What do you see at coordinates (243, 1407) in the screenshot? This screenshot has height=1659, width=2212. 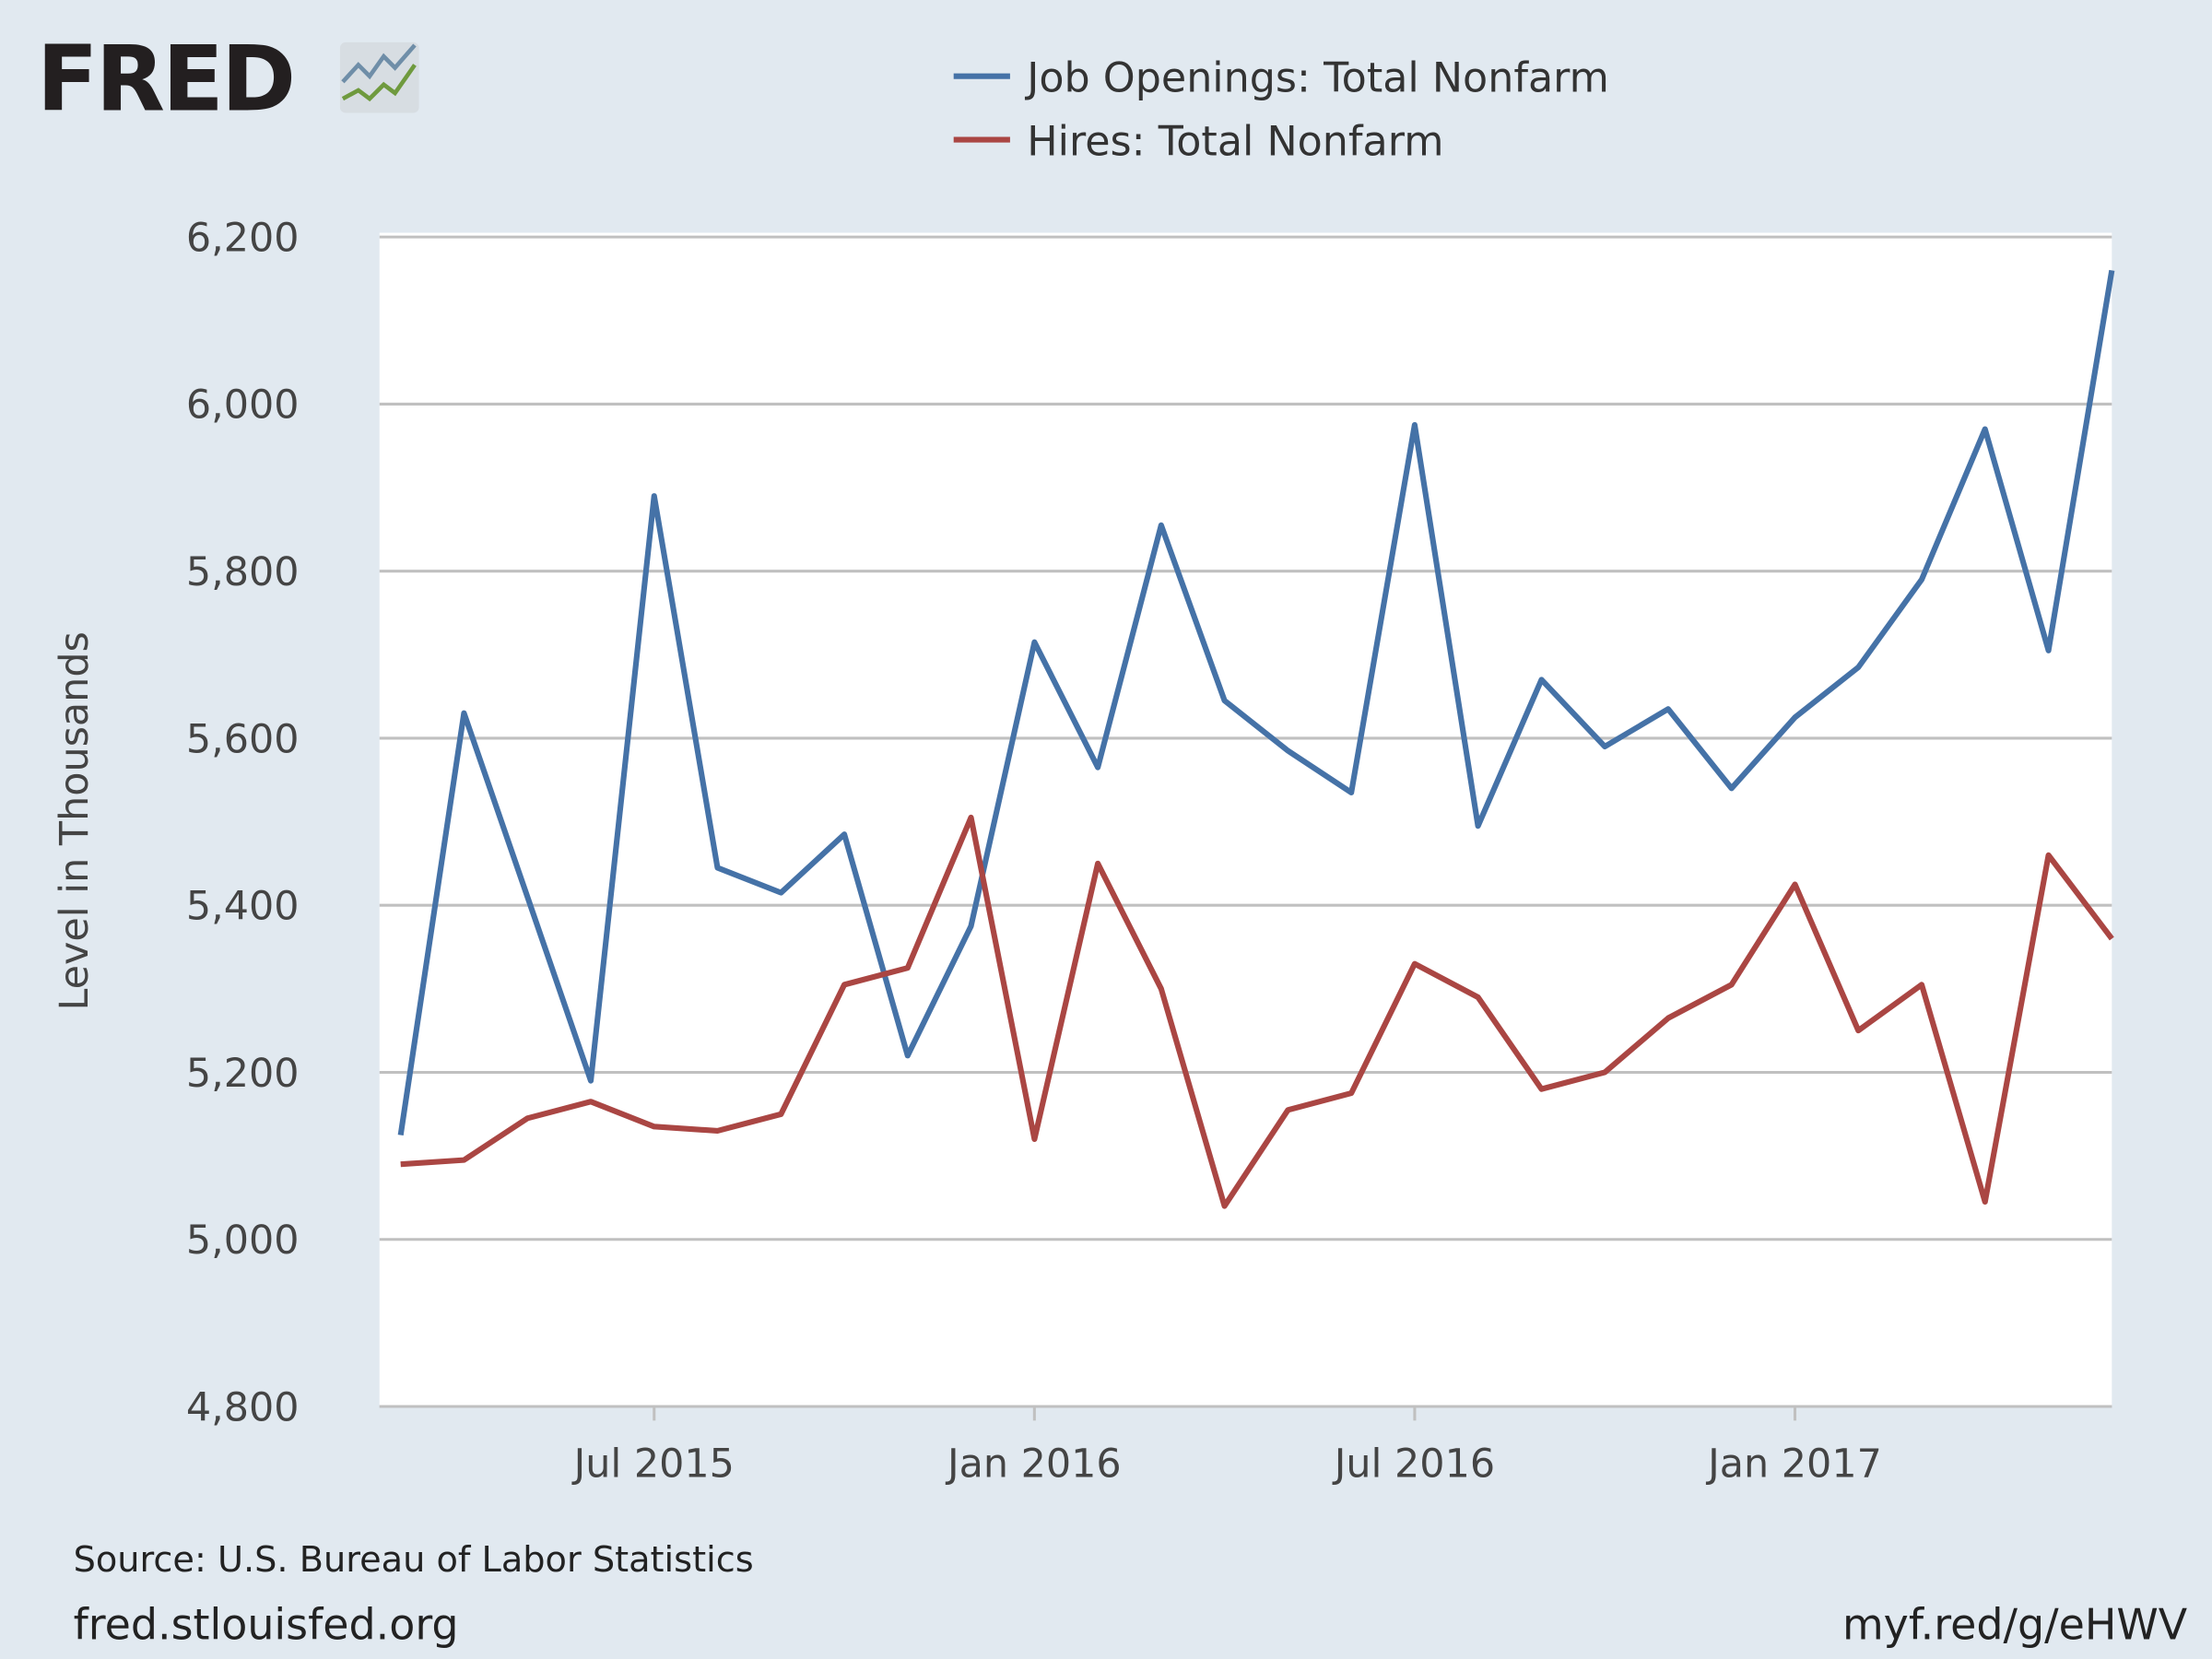 I see `y-tick-label: 4,800` at bounding box center [243, 1407].